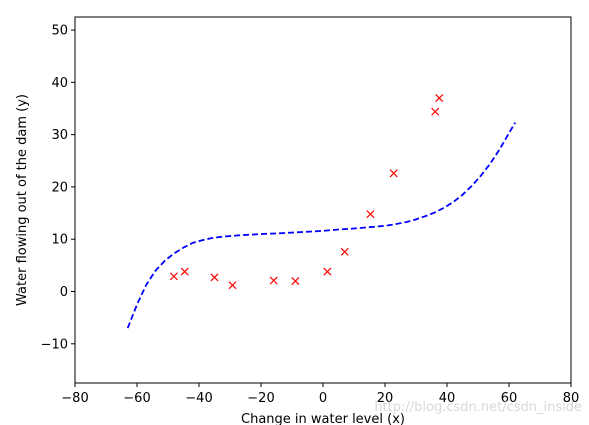 Image resolution: width=589 pixels, height=425 pixels. I want to click on x-tick-label: −80, so click(74, 398).